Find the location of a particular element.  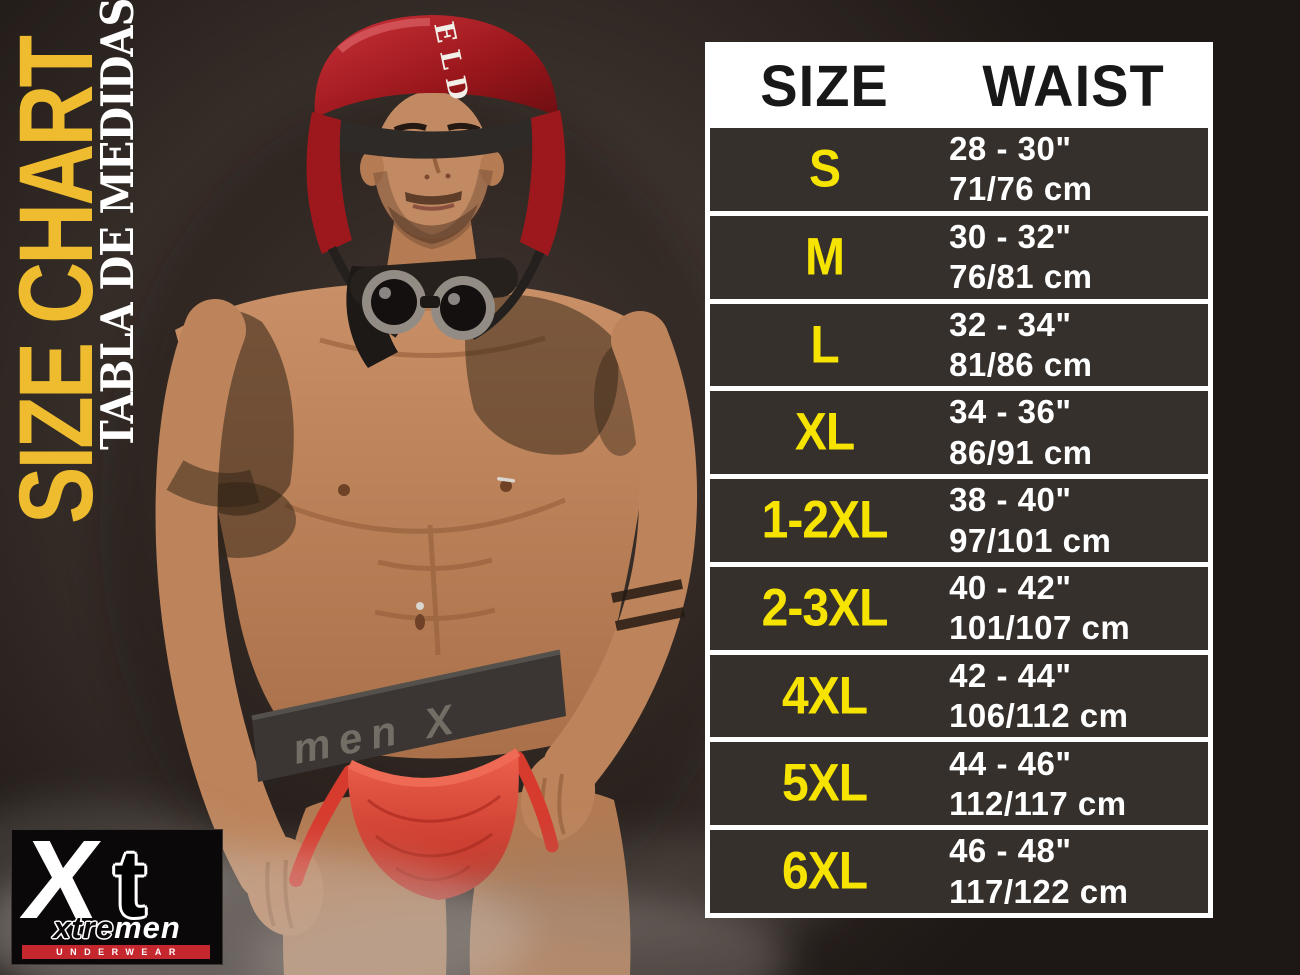

waist-cell: 34 - 36" 86/91 cm is located at coordinates (1073, 432).